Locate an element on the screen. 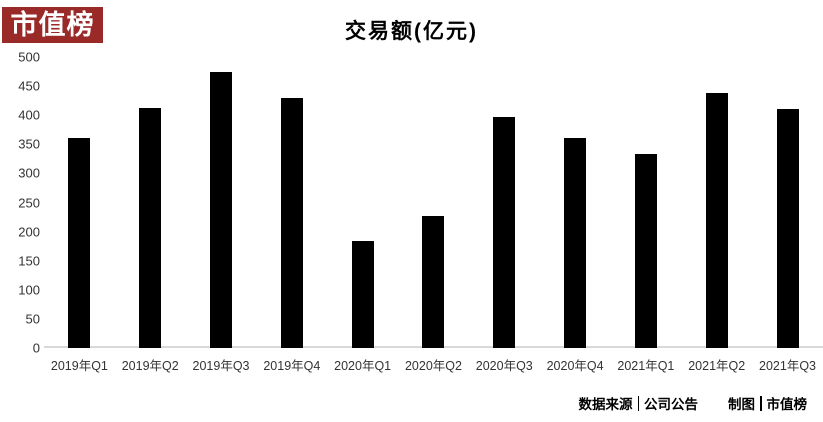 The height and width of the screenshot is (422, 823). bar-2021年Q2 is located at coordinates (716, 220).